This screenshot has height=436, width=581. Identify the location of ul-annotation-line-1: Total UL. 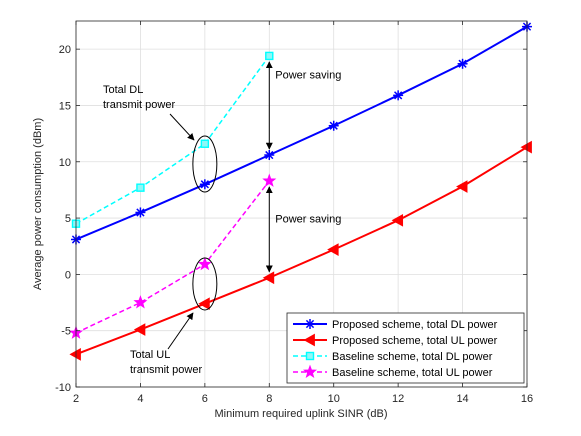
(150, 355).